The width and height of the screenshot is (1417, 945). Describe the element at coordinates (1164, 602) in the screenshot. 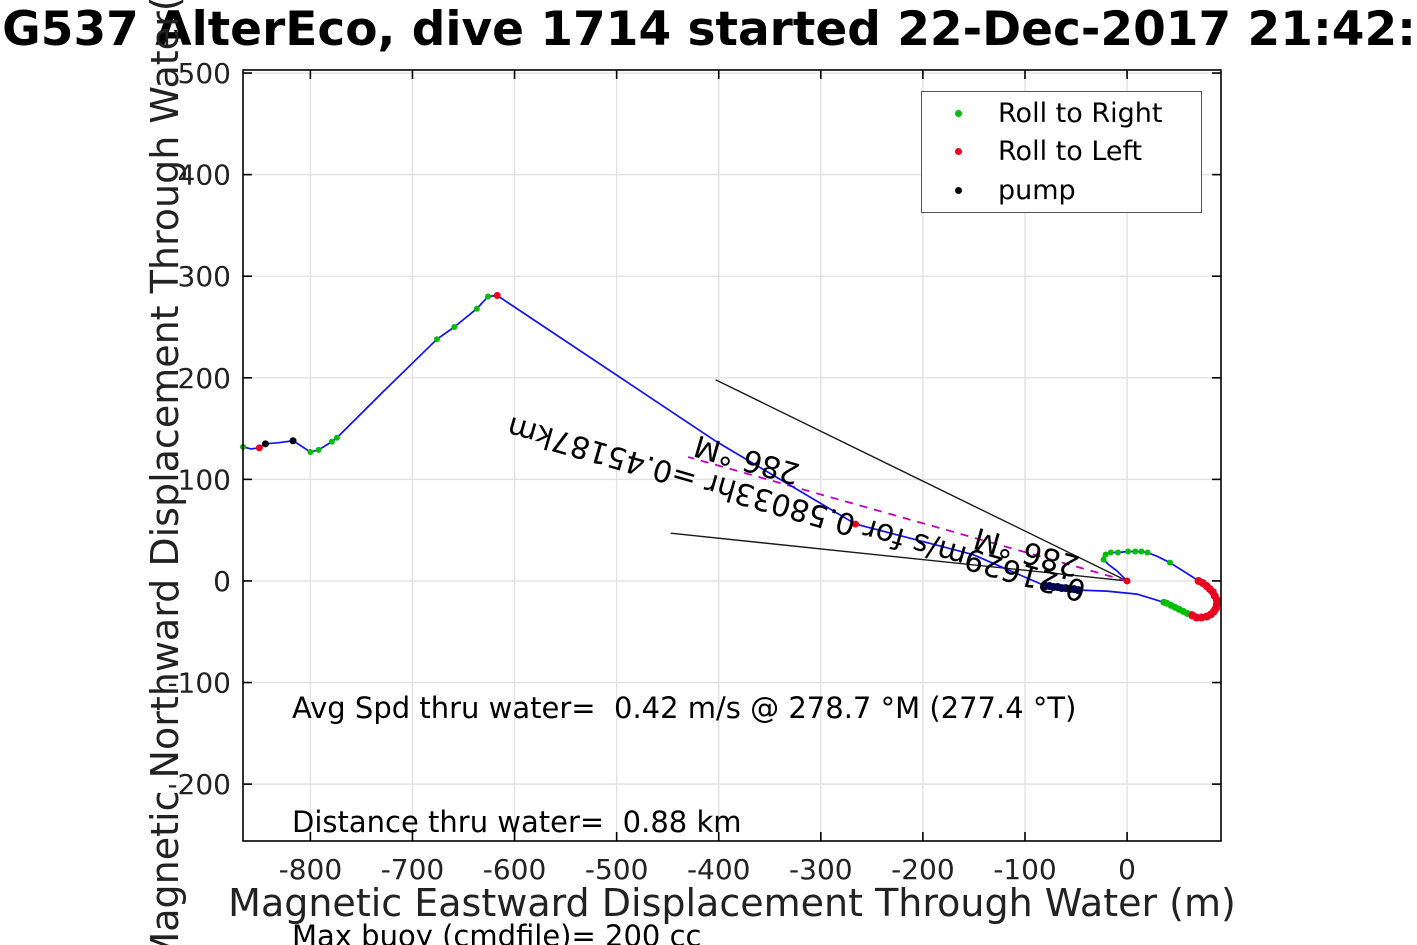

I see `roll-right-dense-marker` at that location.